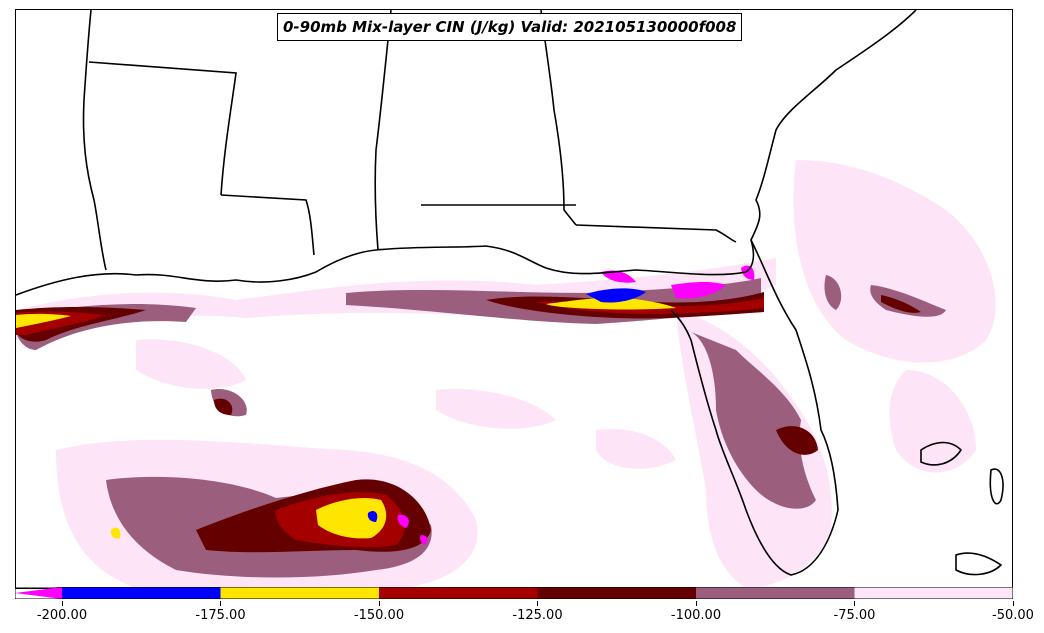  I want to click on colorbar-tick-label: -200.00, so click(62, 615).